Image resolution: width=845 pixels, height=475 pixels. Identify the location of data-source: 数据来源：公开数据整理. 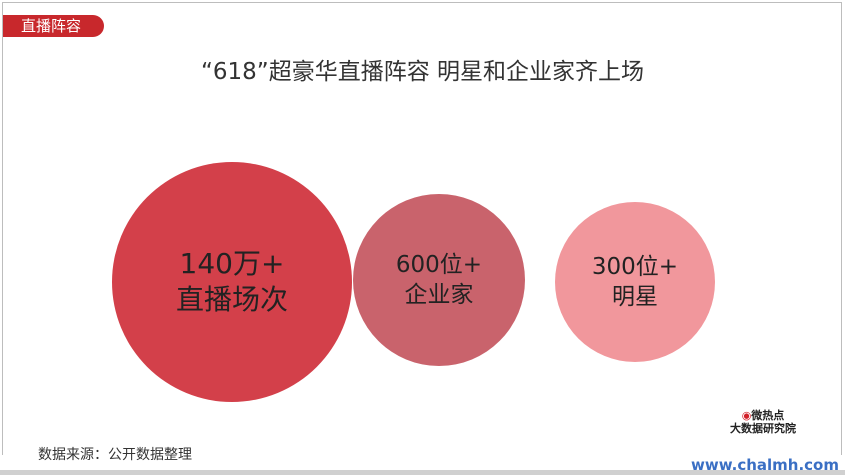
(115, 455).